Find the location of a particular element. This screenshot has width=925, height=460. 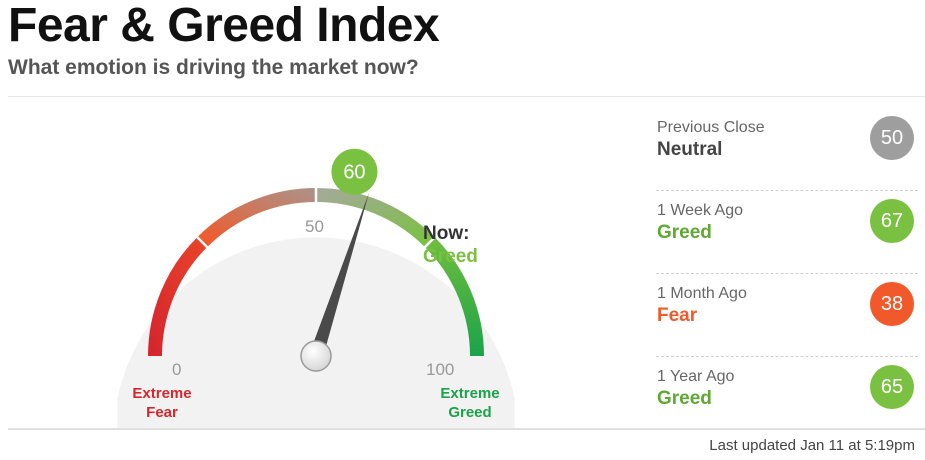

history-rating: Fear is located at coordinates (677, 315).